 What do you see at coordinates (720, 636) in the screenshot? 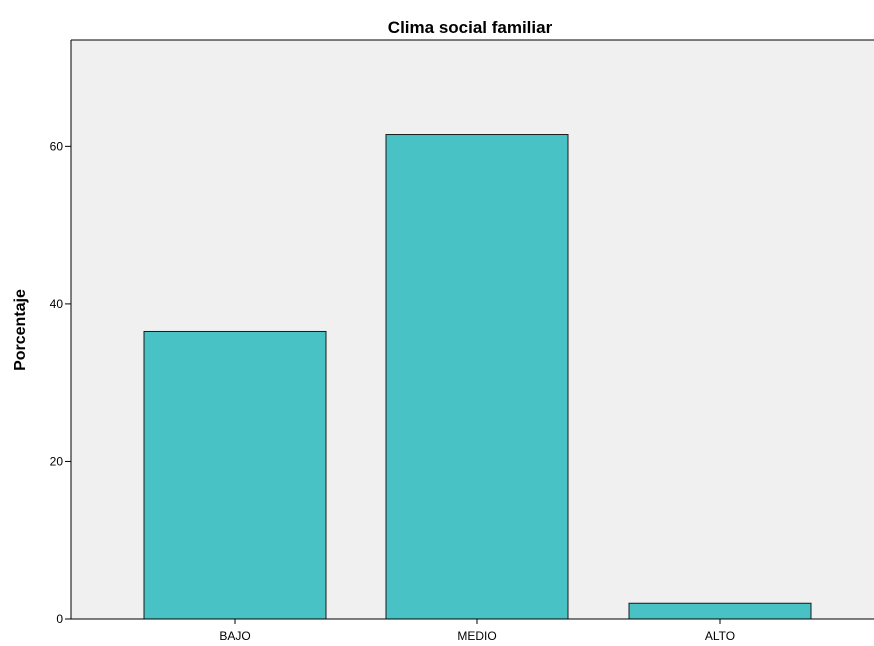
I see `x-tick-label: ALTO` at bounding box center [720, 636].